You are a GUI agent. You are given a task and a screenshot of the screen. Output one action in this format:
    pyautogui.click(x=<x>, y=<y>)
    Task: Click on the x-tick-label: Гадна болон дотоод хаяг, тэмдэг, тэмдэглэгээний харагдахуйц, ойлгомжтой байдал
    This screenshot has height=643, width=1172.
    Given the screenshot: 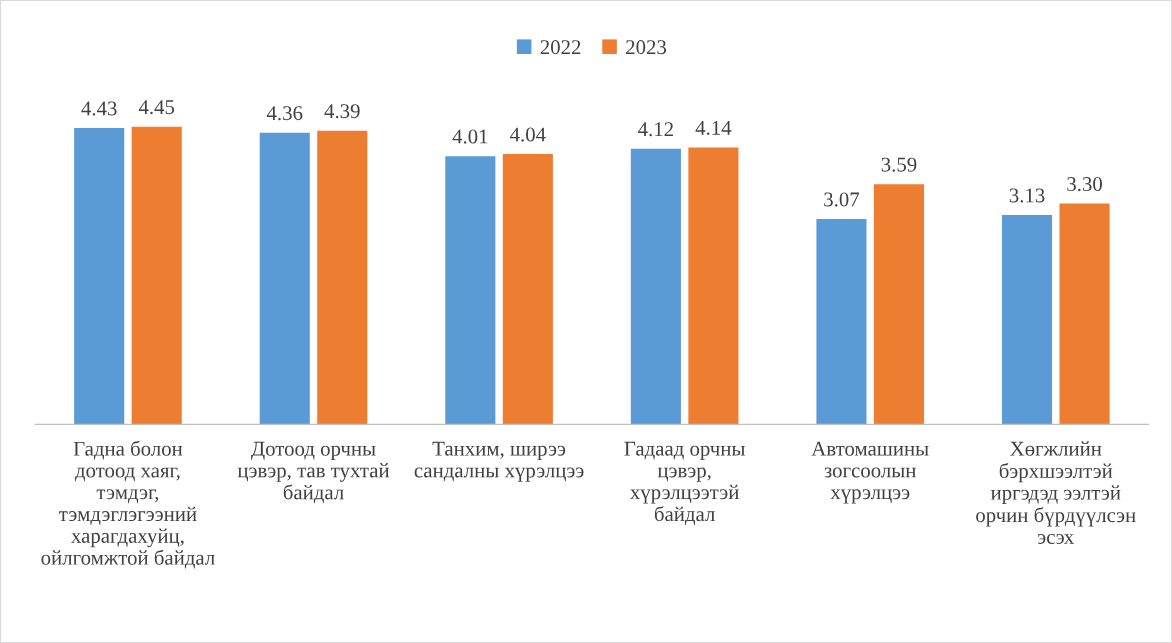 What is the action you would take?
    pyautogui.click(x=128, y=504)
    